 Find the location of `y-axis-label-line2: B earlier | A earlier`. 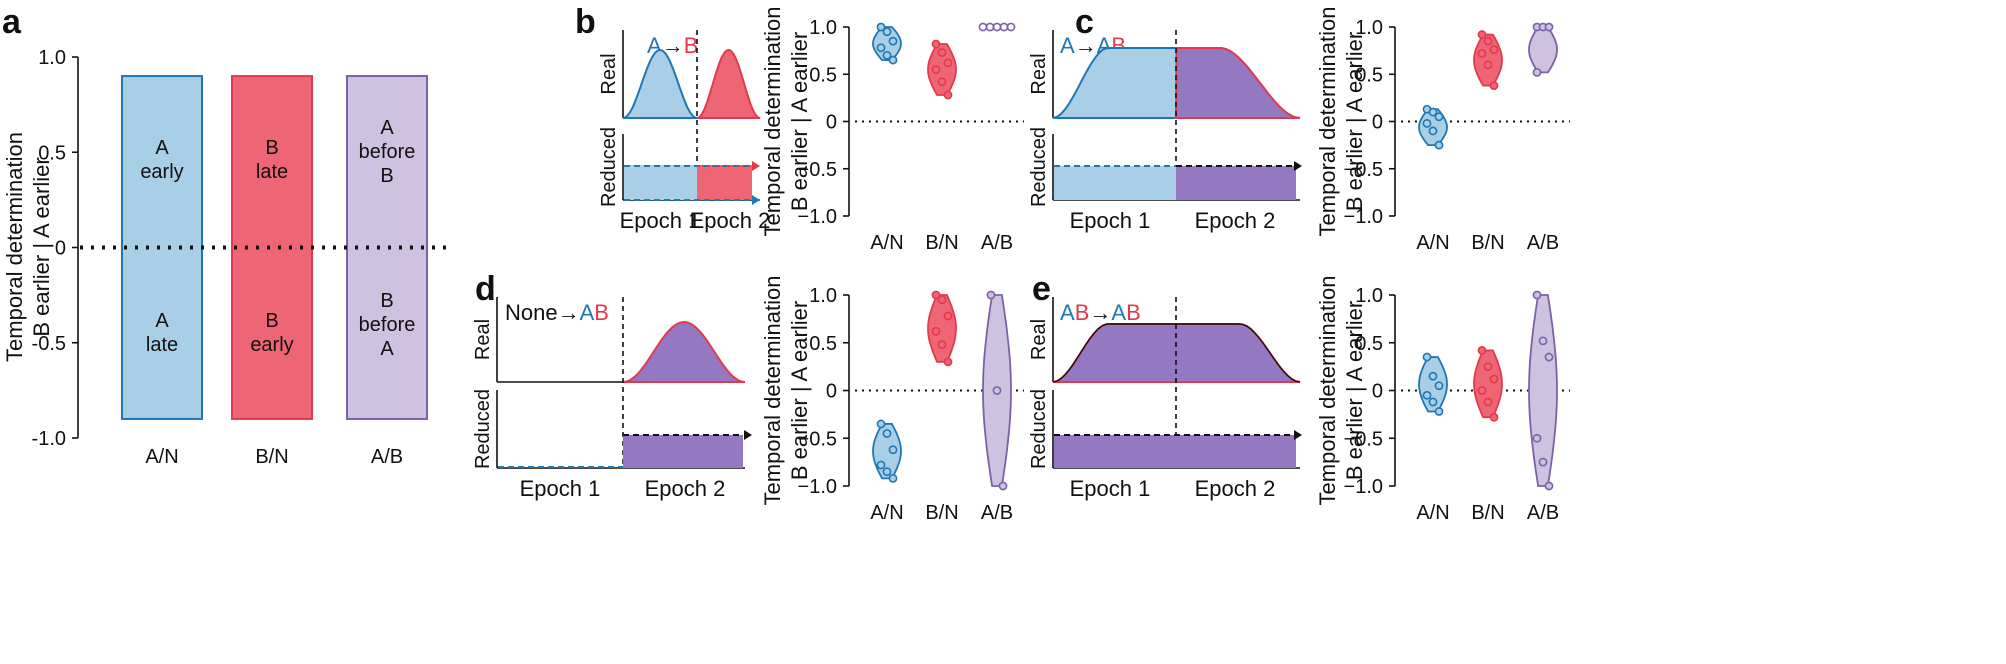

y-axis-label-line2: B earlier | A earlier is located at coordinates (41, 246).